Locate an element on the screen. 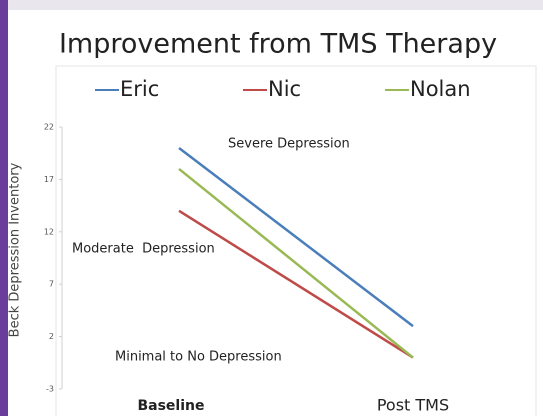 Image resolution: width=543 pixels, height=416 pixels. legend-label: Eric is located at coordinates (139, 89).